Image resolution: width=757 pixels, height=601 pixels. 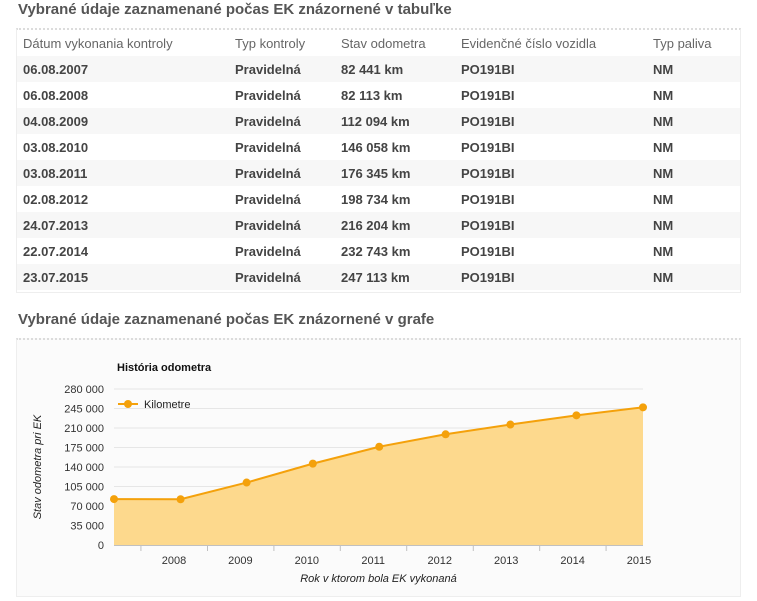 I want to click on x-tick-label: 2014, so click(x=572, y=561).